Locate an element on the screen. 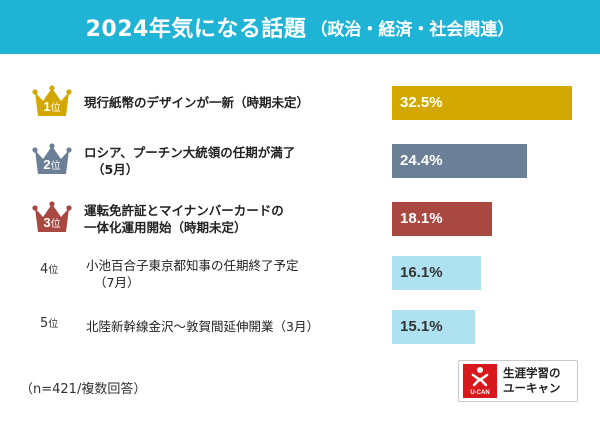 This screenshot has height=422, width=600. ranking-row: 4位 小池百合子東京都知事の任期終了予定 （7月） 16.1% is located at coordinates (300, 273).